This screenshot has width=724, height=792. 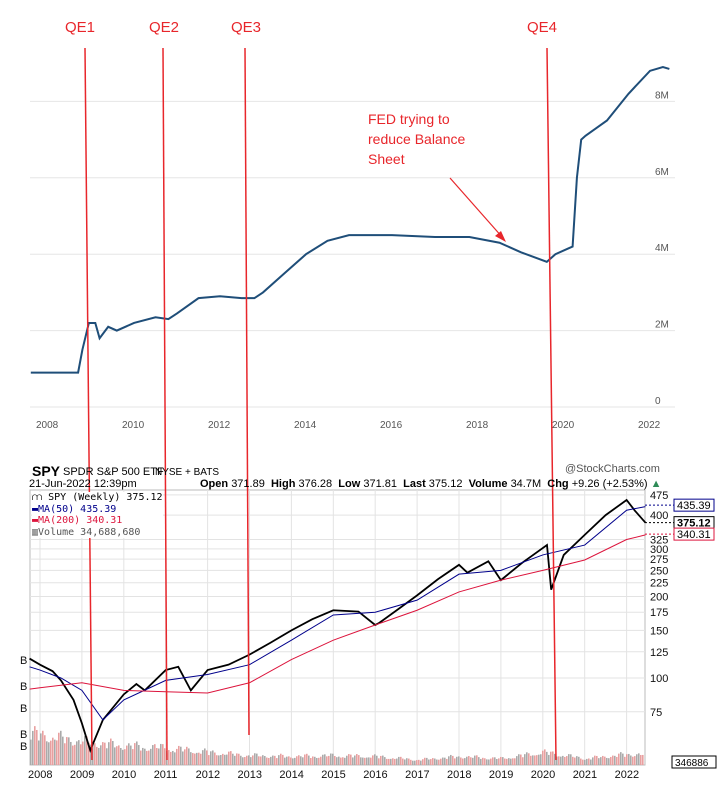 I want to click on y-tick-label: 6M, so click(x=662, y=172).